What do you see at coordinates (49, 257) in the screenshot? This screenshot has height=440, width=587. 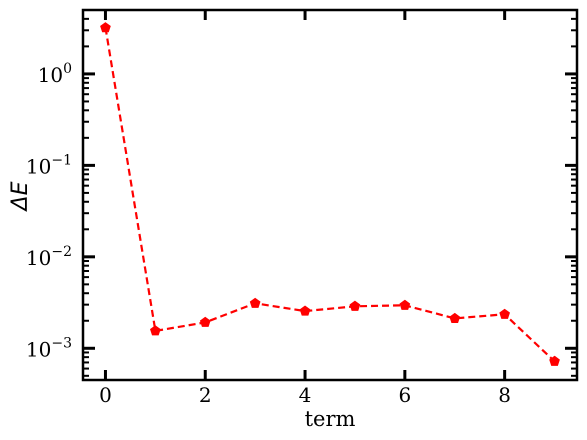 I see `y-tick-label: 10⁻²` at bounding box center [49, 257].